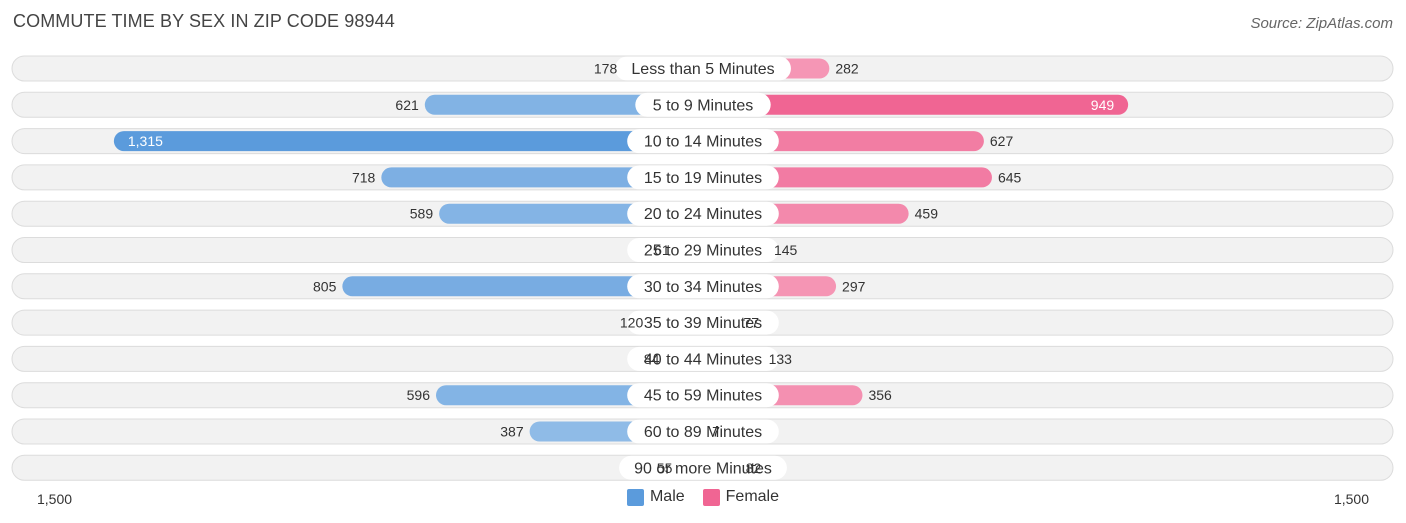 The height and width of the screenshot is (523, 1406). I want to click on category-label: 35 to 39 Minutes, so click(703, 323).